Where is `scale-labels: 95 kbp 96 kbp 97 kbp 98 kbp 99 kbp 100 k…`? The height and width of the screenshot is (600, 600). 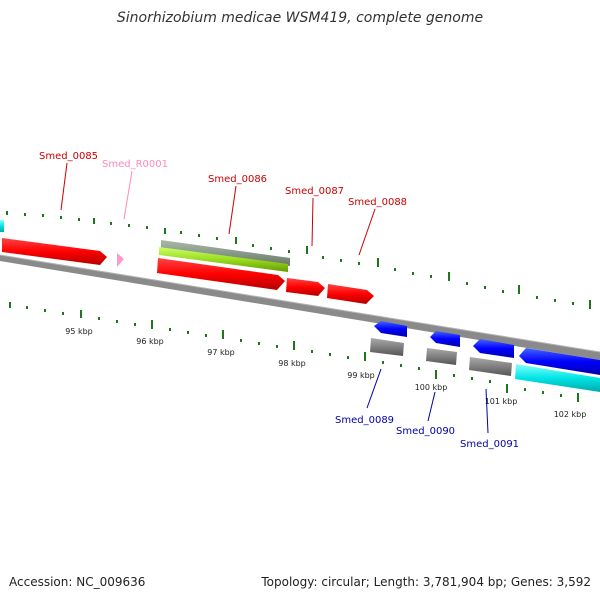 scale-labels: 95 kbp 96 kbp 97 kbp 98 kbp 99 kbp 100 k… is located at coordinates (325, 373).